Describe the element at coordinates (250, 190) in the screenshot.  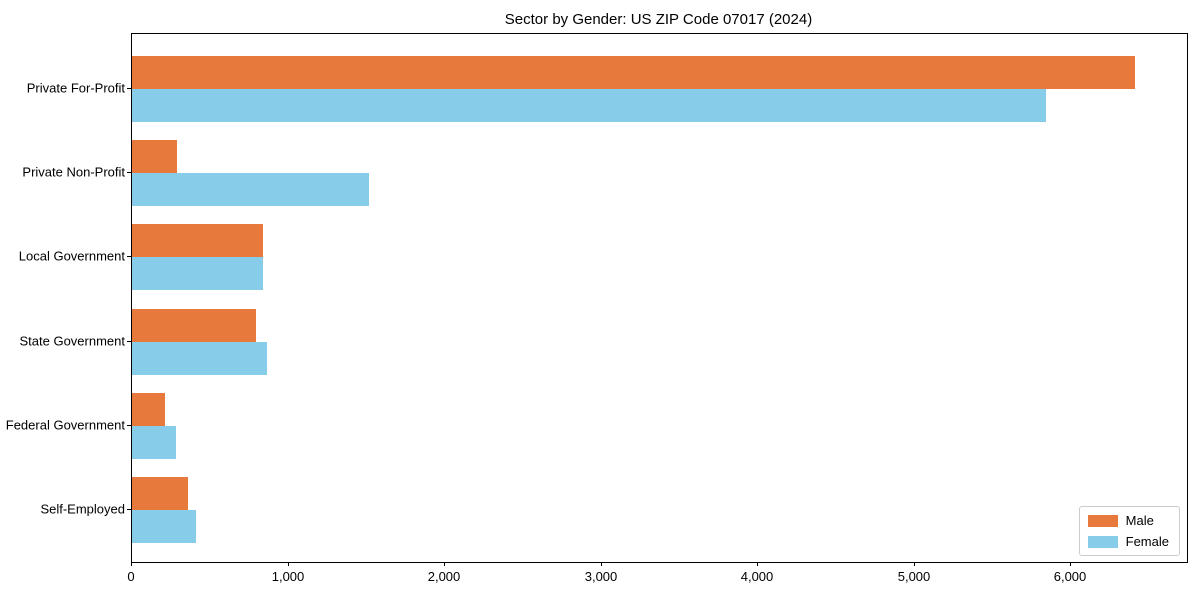
I see `bar-female-private-non-profit` at that location.